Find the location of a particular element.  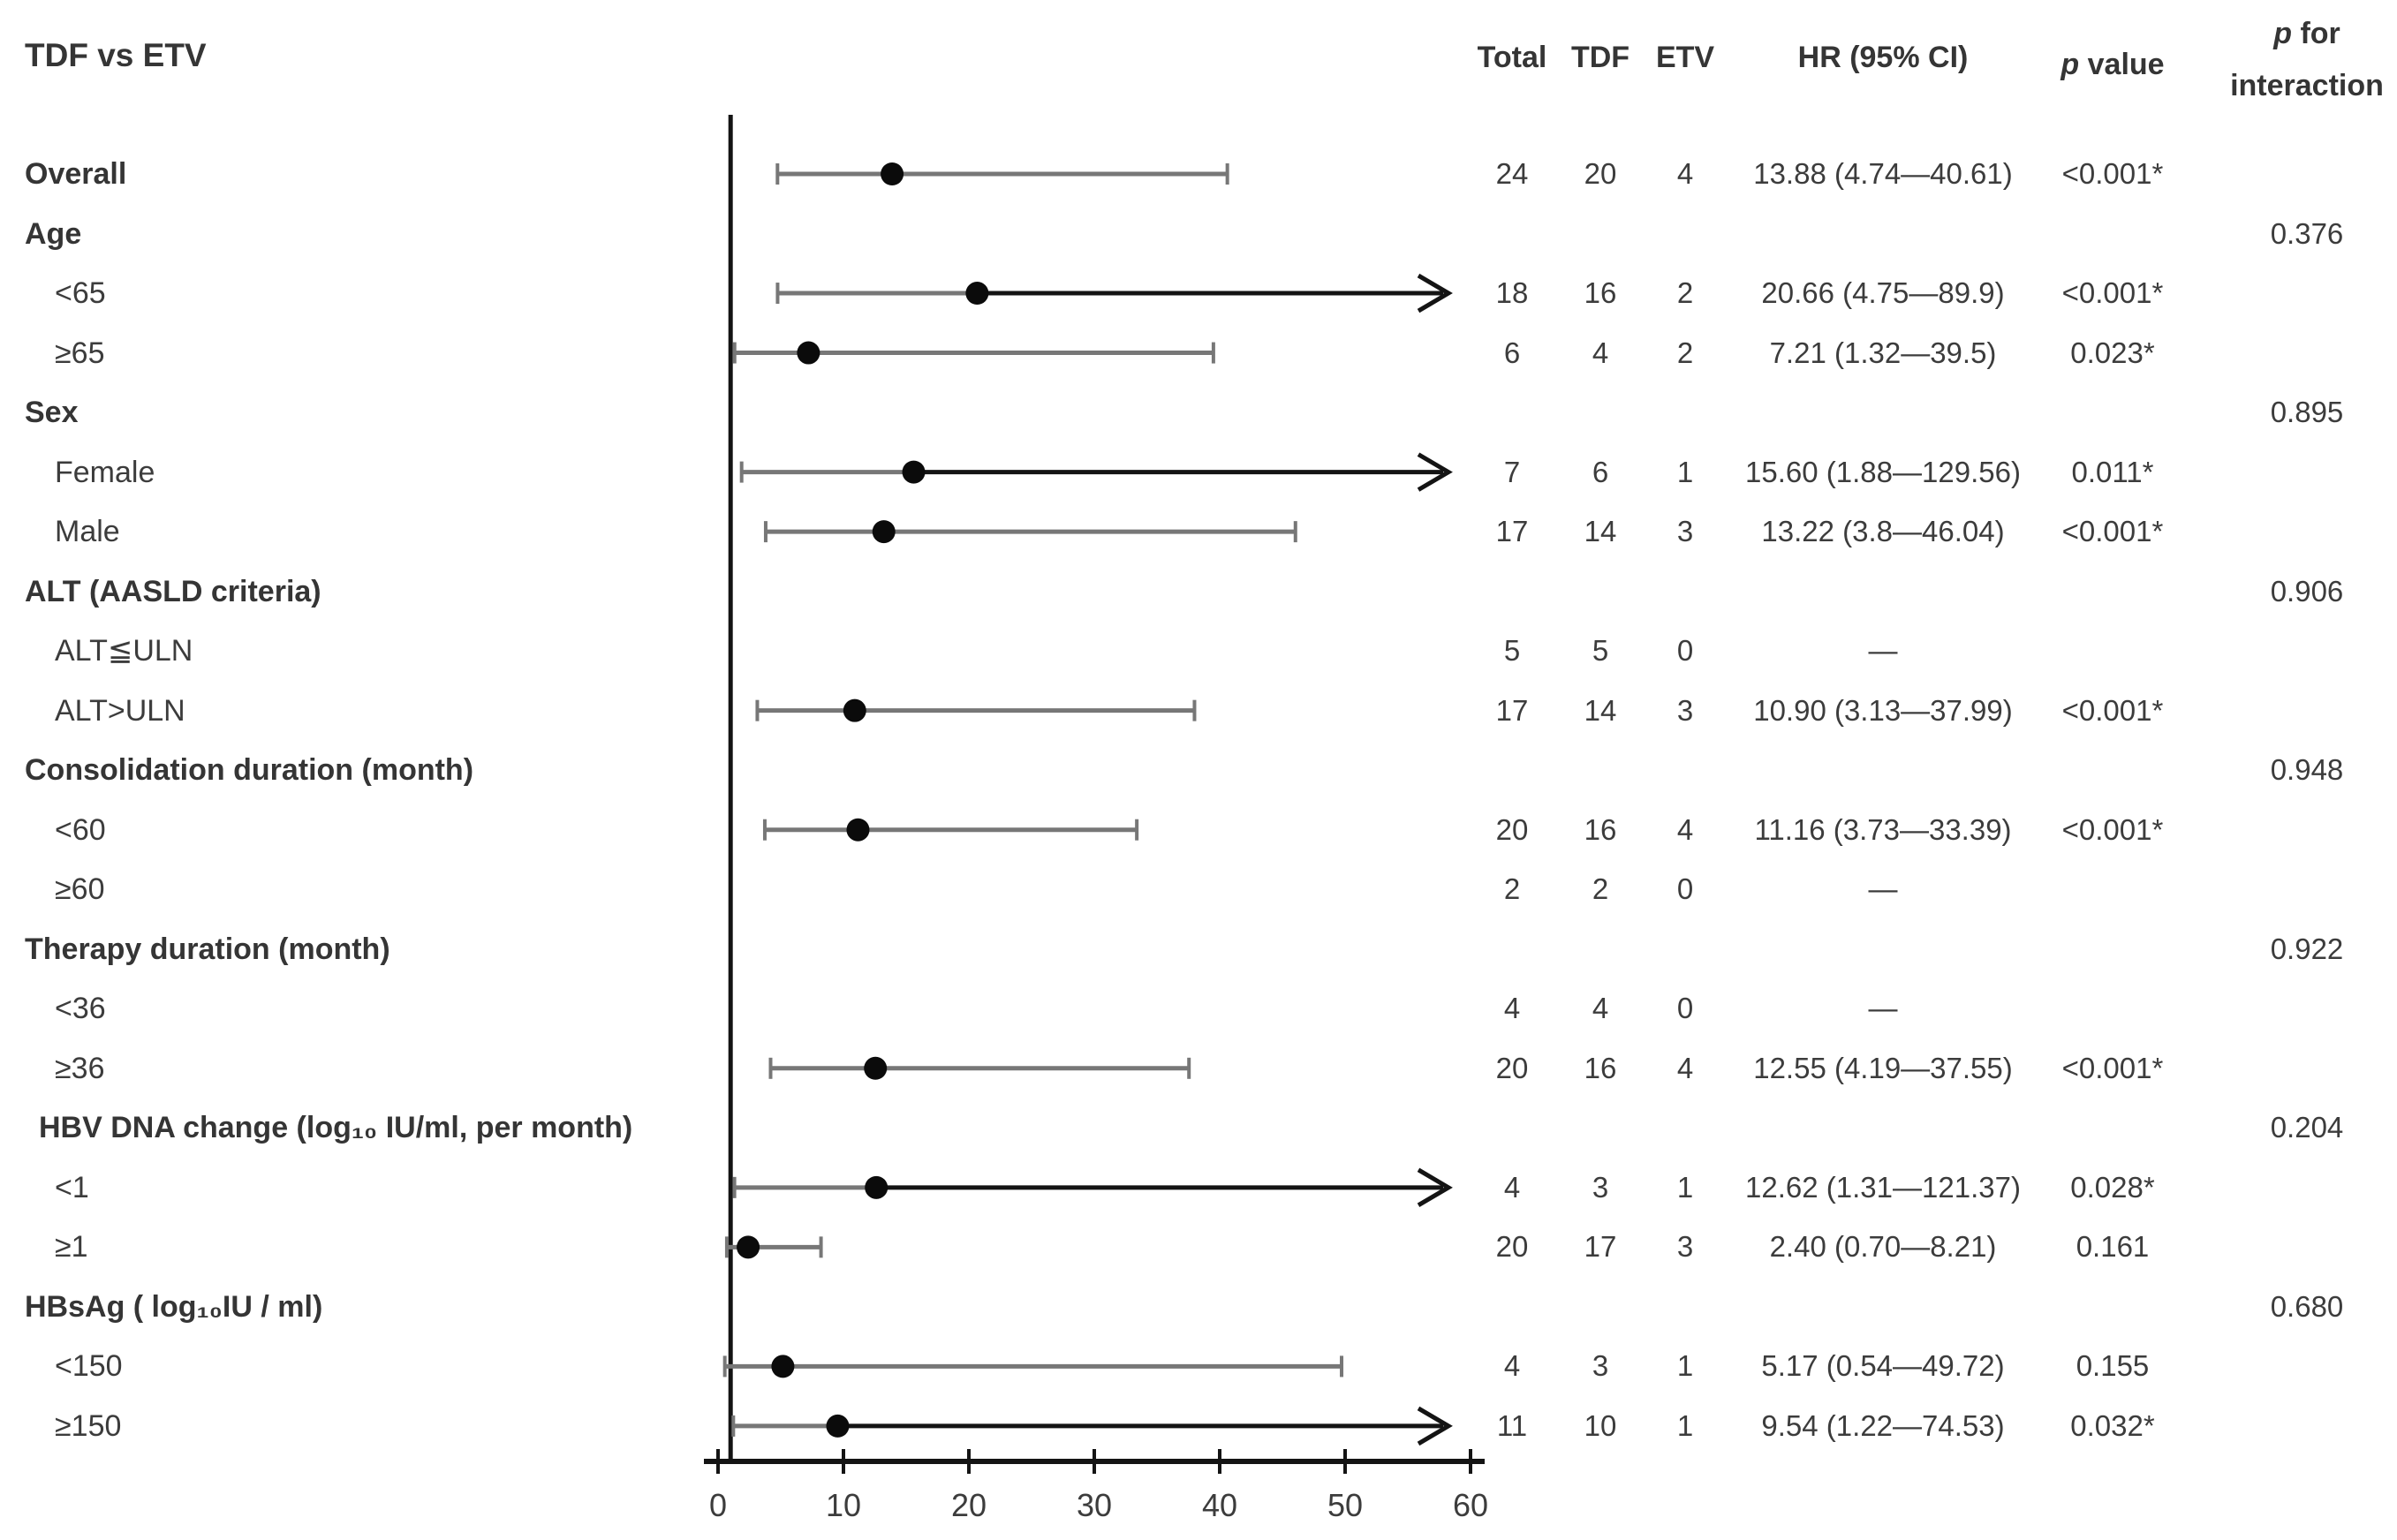

cell-p-interaction: 0.922 is located at coordinates (2307, 948).